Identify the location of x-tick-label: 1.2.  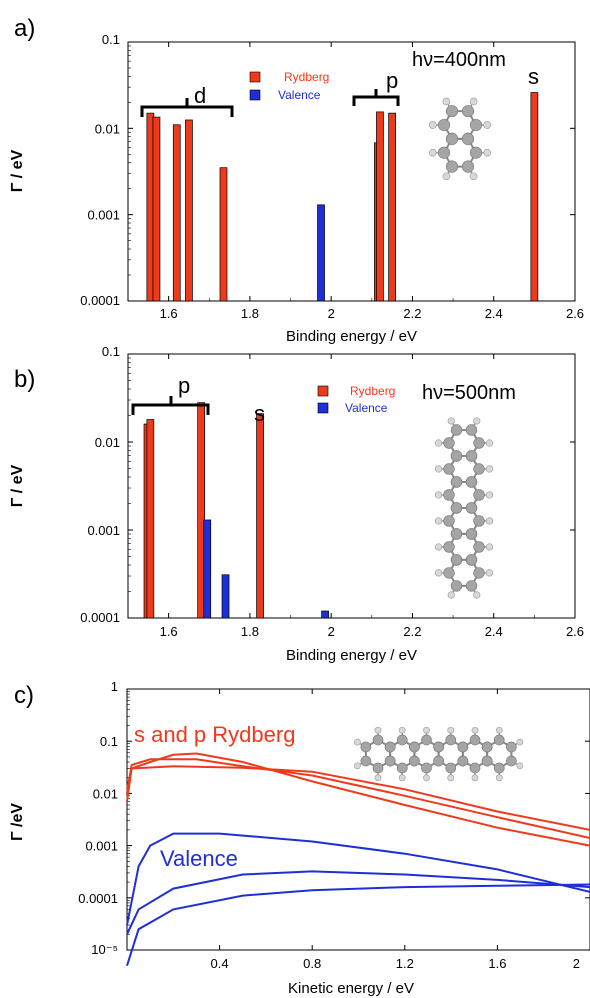
(405, 963).